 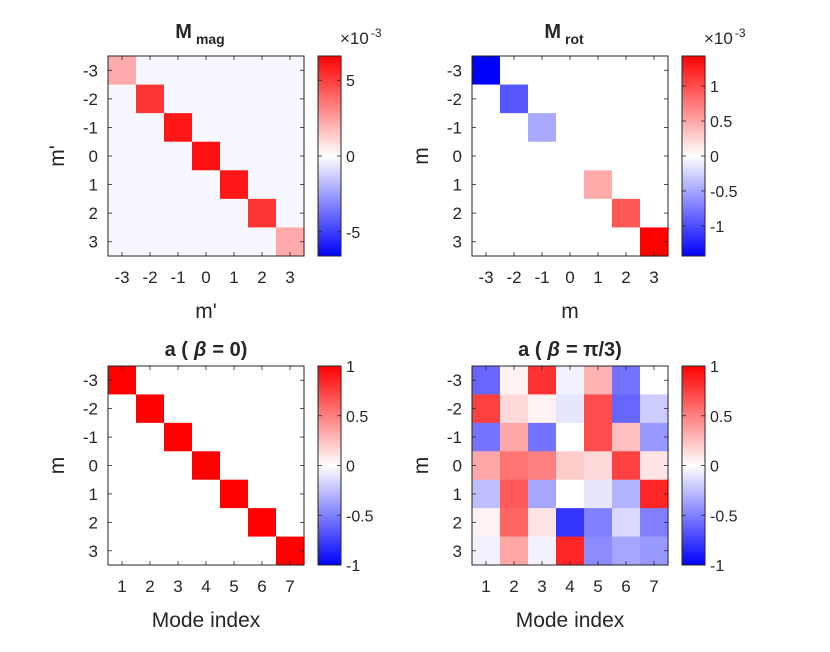 I want to click on colorbar-multiplier-exponent: -3, so click(x=740, y=33).